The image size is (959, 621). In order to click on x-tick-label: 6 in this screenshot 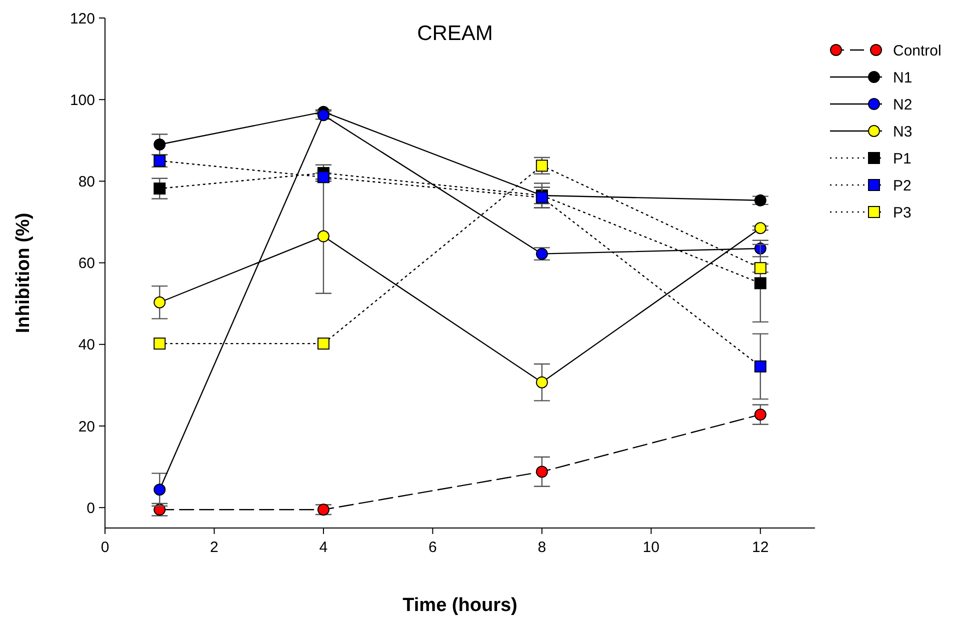, I will do `click(432, 547)`.